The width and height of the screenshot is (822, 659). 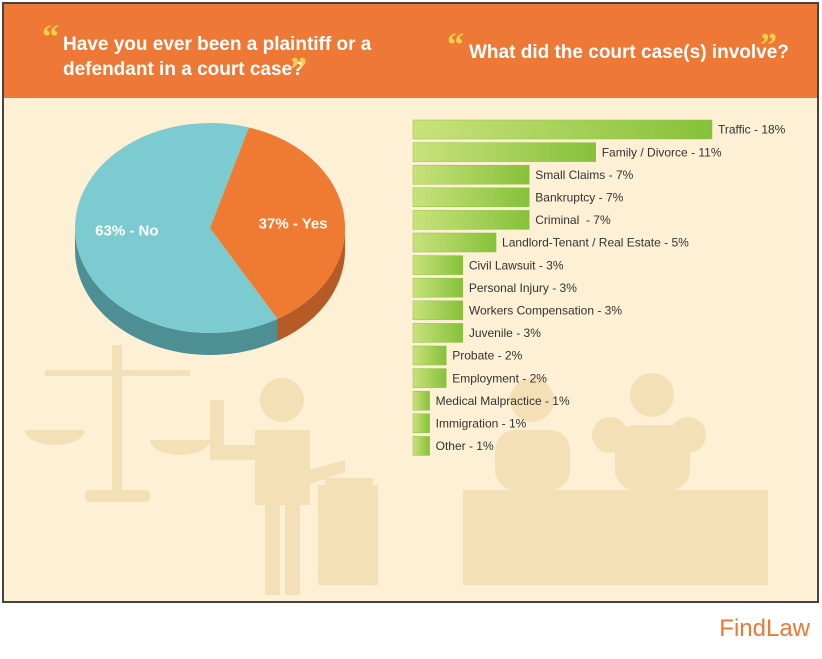 What do you see at coordinates (183, 69) in the screenshot?
I see `chart-title: defendant in a court case?` at bounding box center [183, 69].